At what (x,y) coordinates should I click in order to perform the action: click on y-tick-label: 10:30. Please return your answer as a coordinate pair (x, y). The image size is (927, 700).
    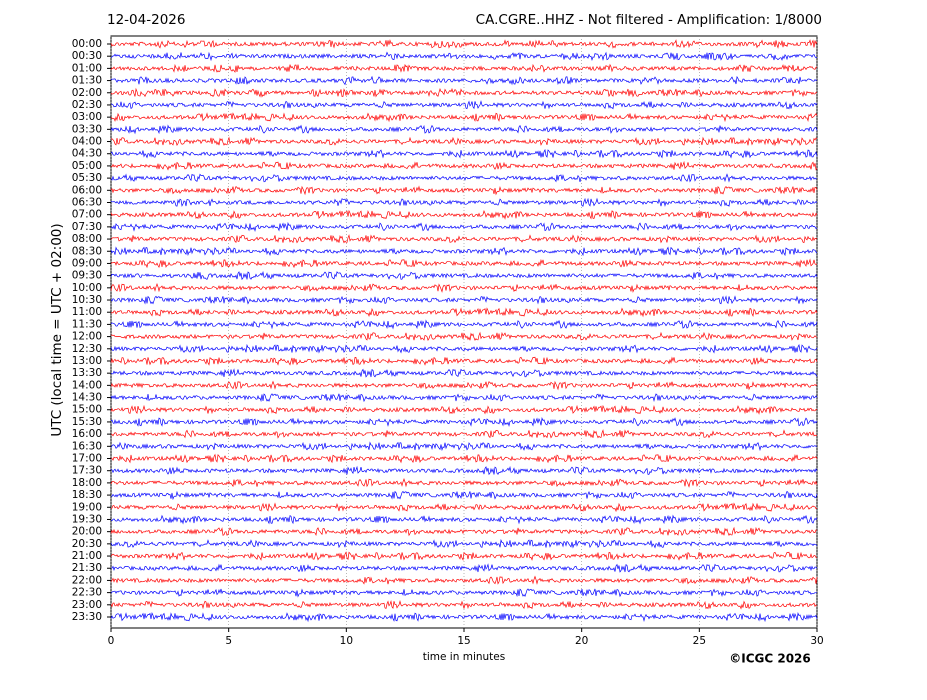
    Looking at the image, I should click on (87, 300).